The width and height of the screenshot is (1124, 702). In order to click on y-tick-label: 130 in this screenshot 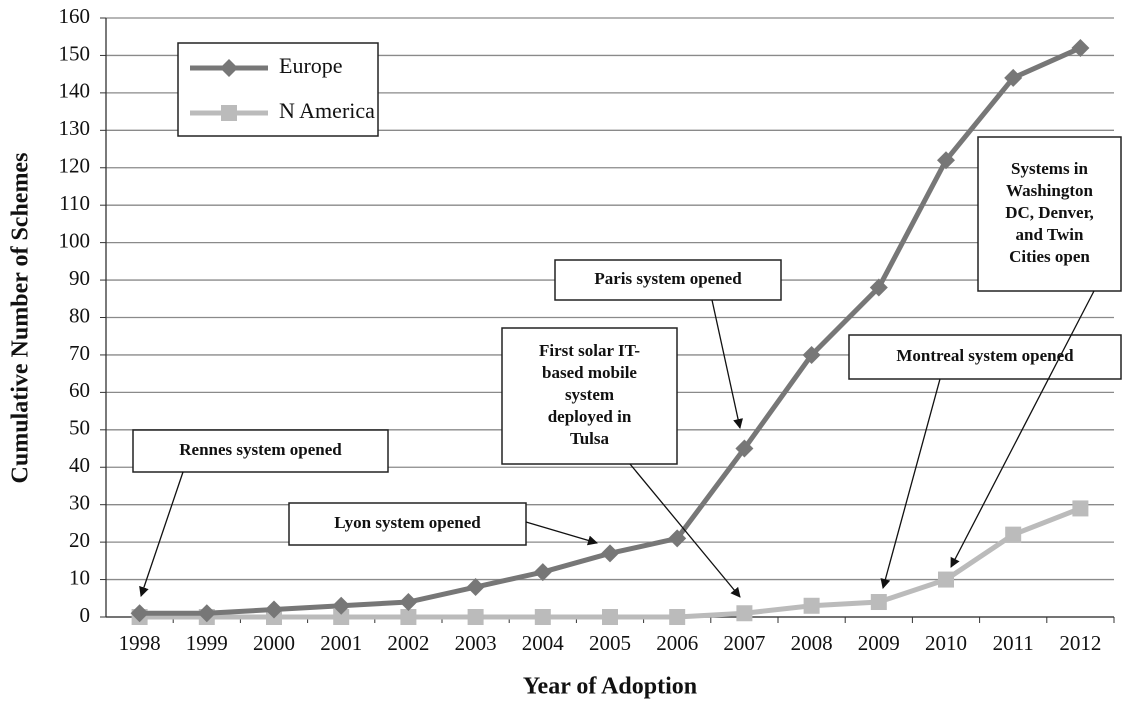, I will do `click(75, 128)`.